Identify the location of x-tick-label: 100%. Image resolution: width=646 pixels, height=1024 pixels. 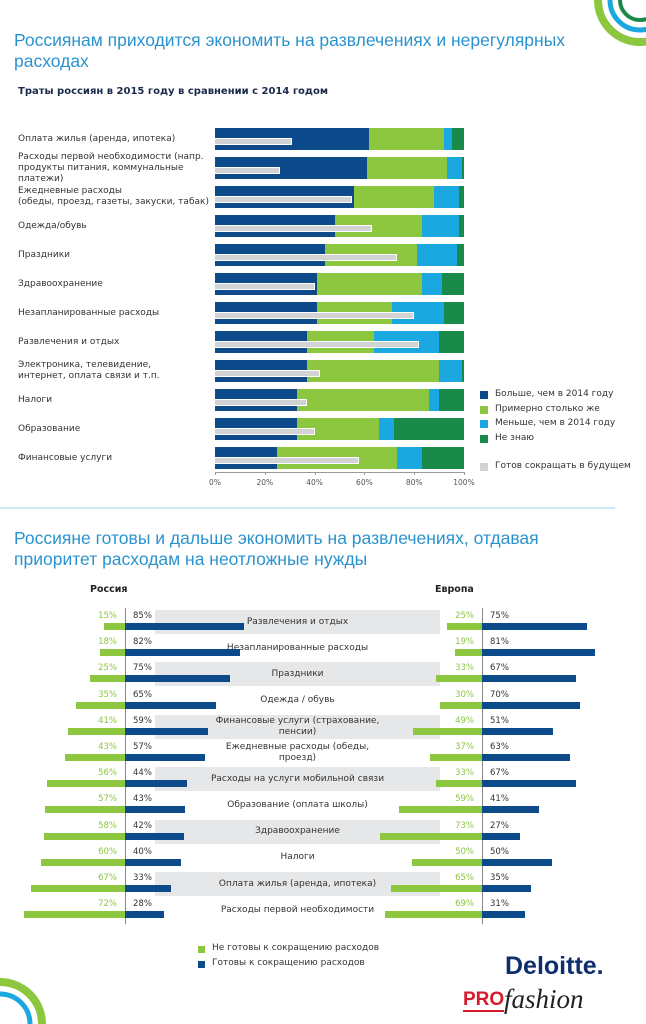
(464, 482).